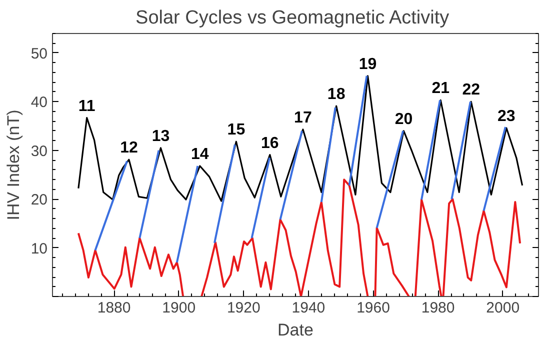 This screenshot has height=342, width=550. I want to click on y-tick-label: 10, so click(39, 249).